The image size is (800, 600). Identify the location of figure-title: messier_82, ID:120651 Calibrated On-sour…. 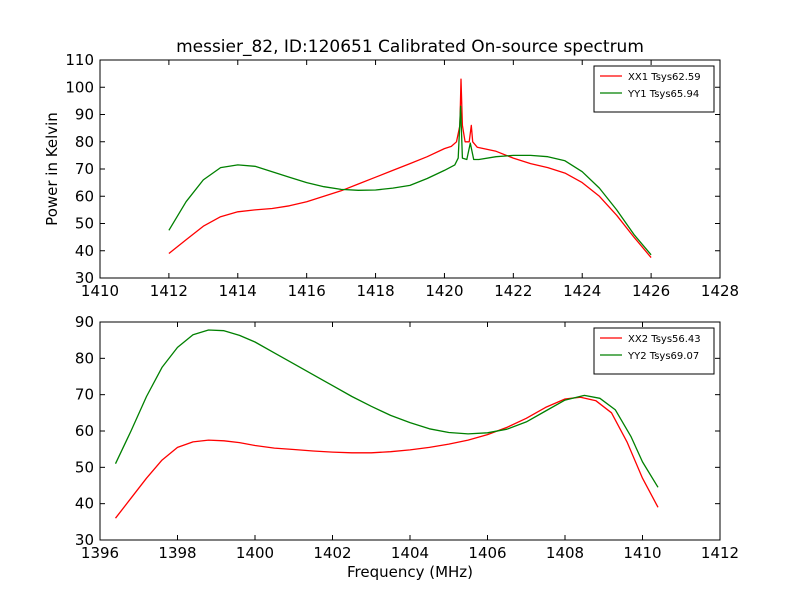
(410, 47).